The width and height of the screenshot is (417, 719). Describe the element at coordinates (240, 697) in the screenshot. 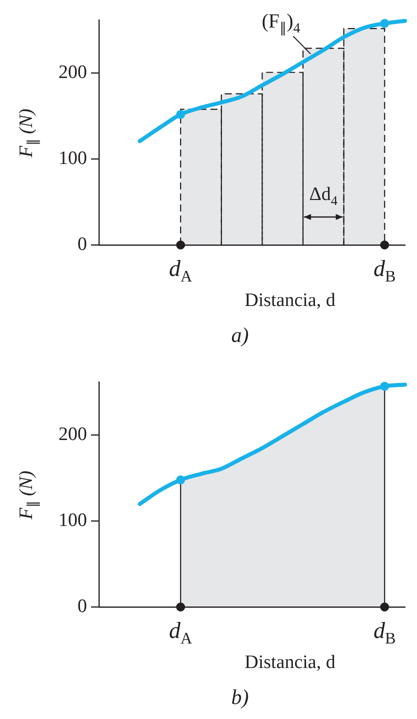

I see `text: b)` at that location.